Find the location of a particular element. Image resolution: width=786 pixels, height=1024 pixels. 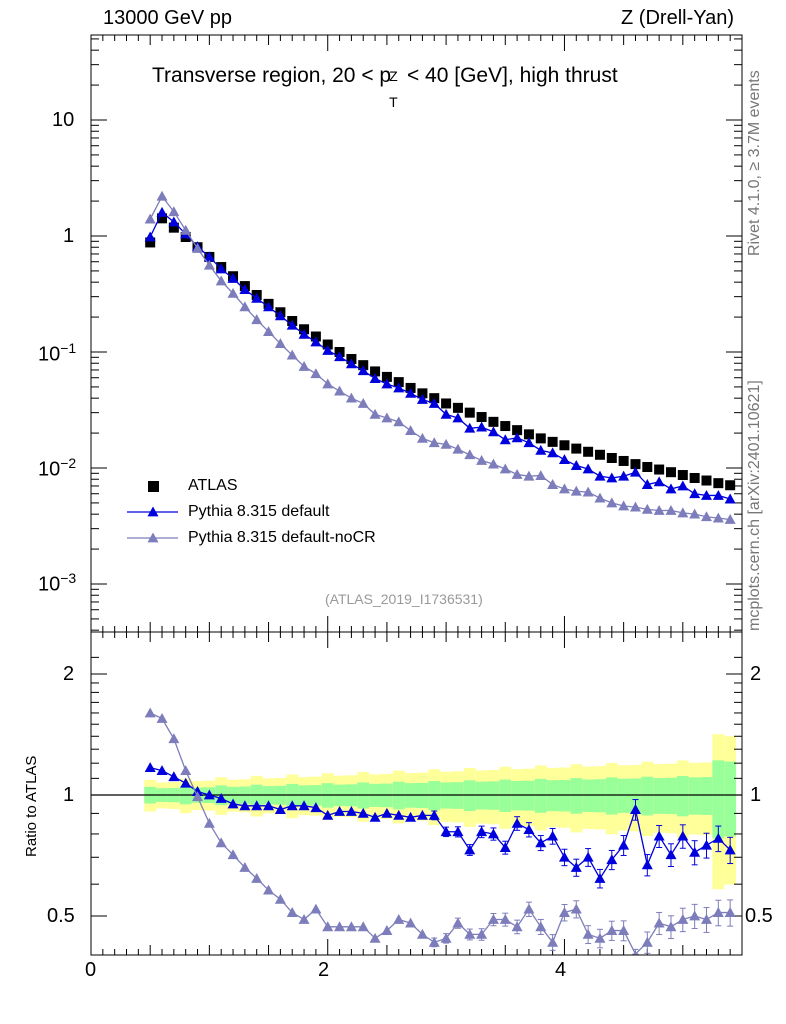

rivet-version-label: Rivet 4.1.0, ≥ 3.7M events is located at coordinates (754, 163).